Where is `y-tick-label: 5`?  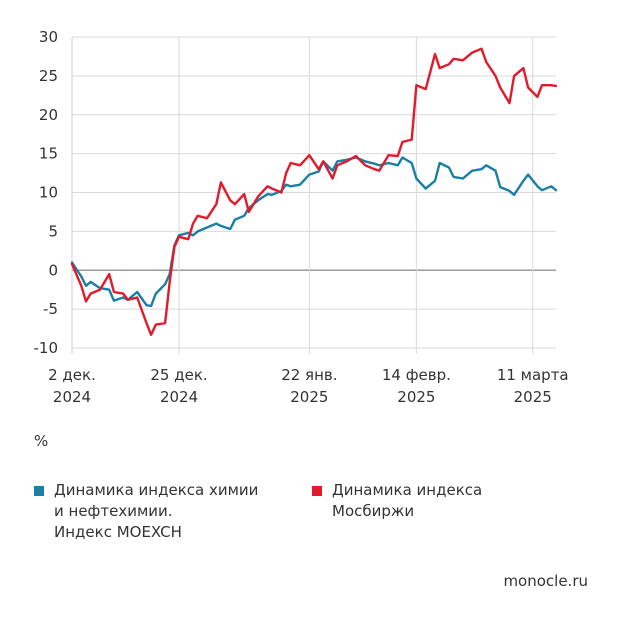
y-tick-label: 5 is located at coordinates (53, 231).